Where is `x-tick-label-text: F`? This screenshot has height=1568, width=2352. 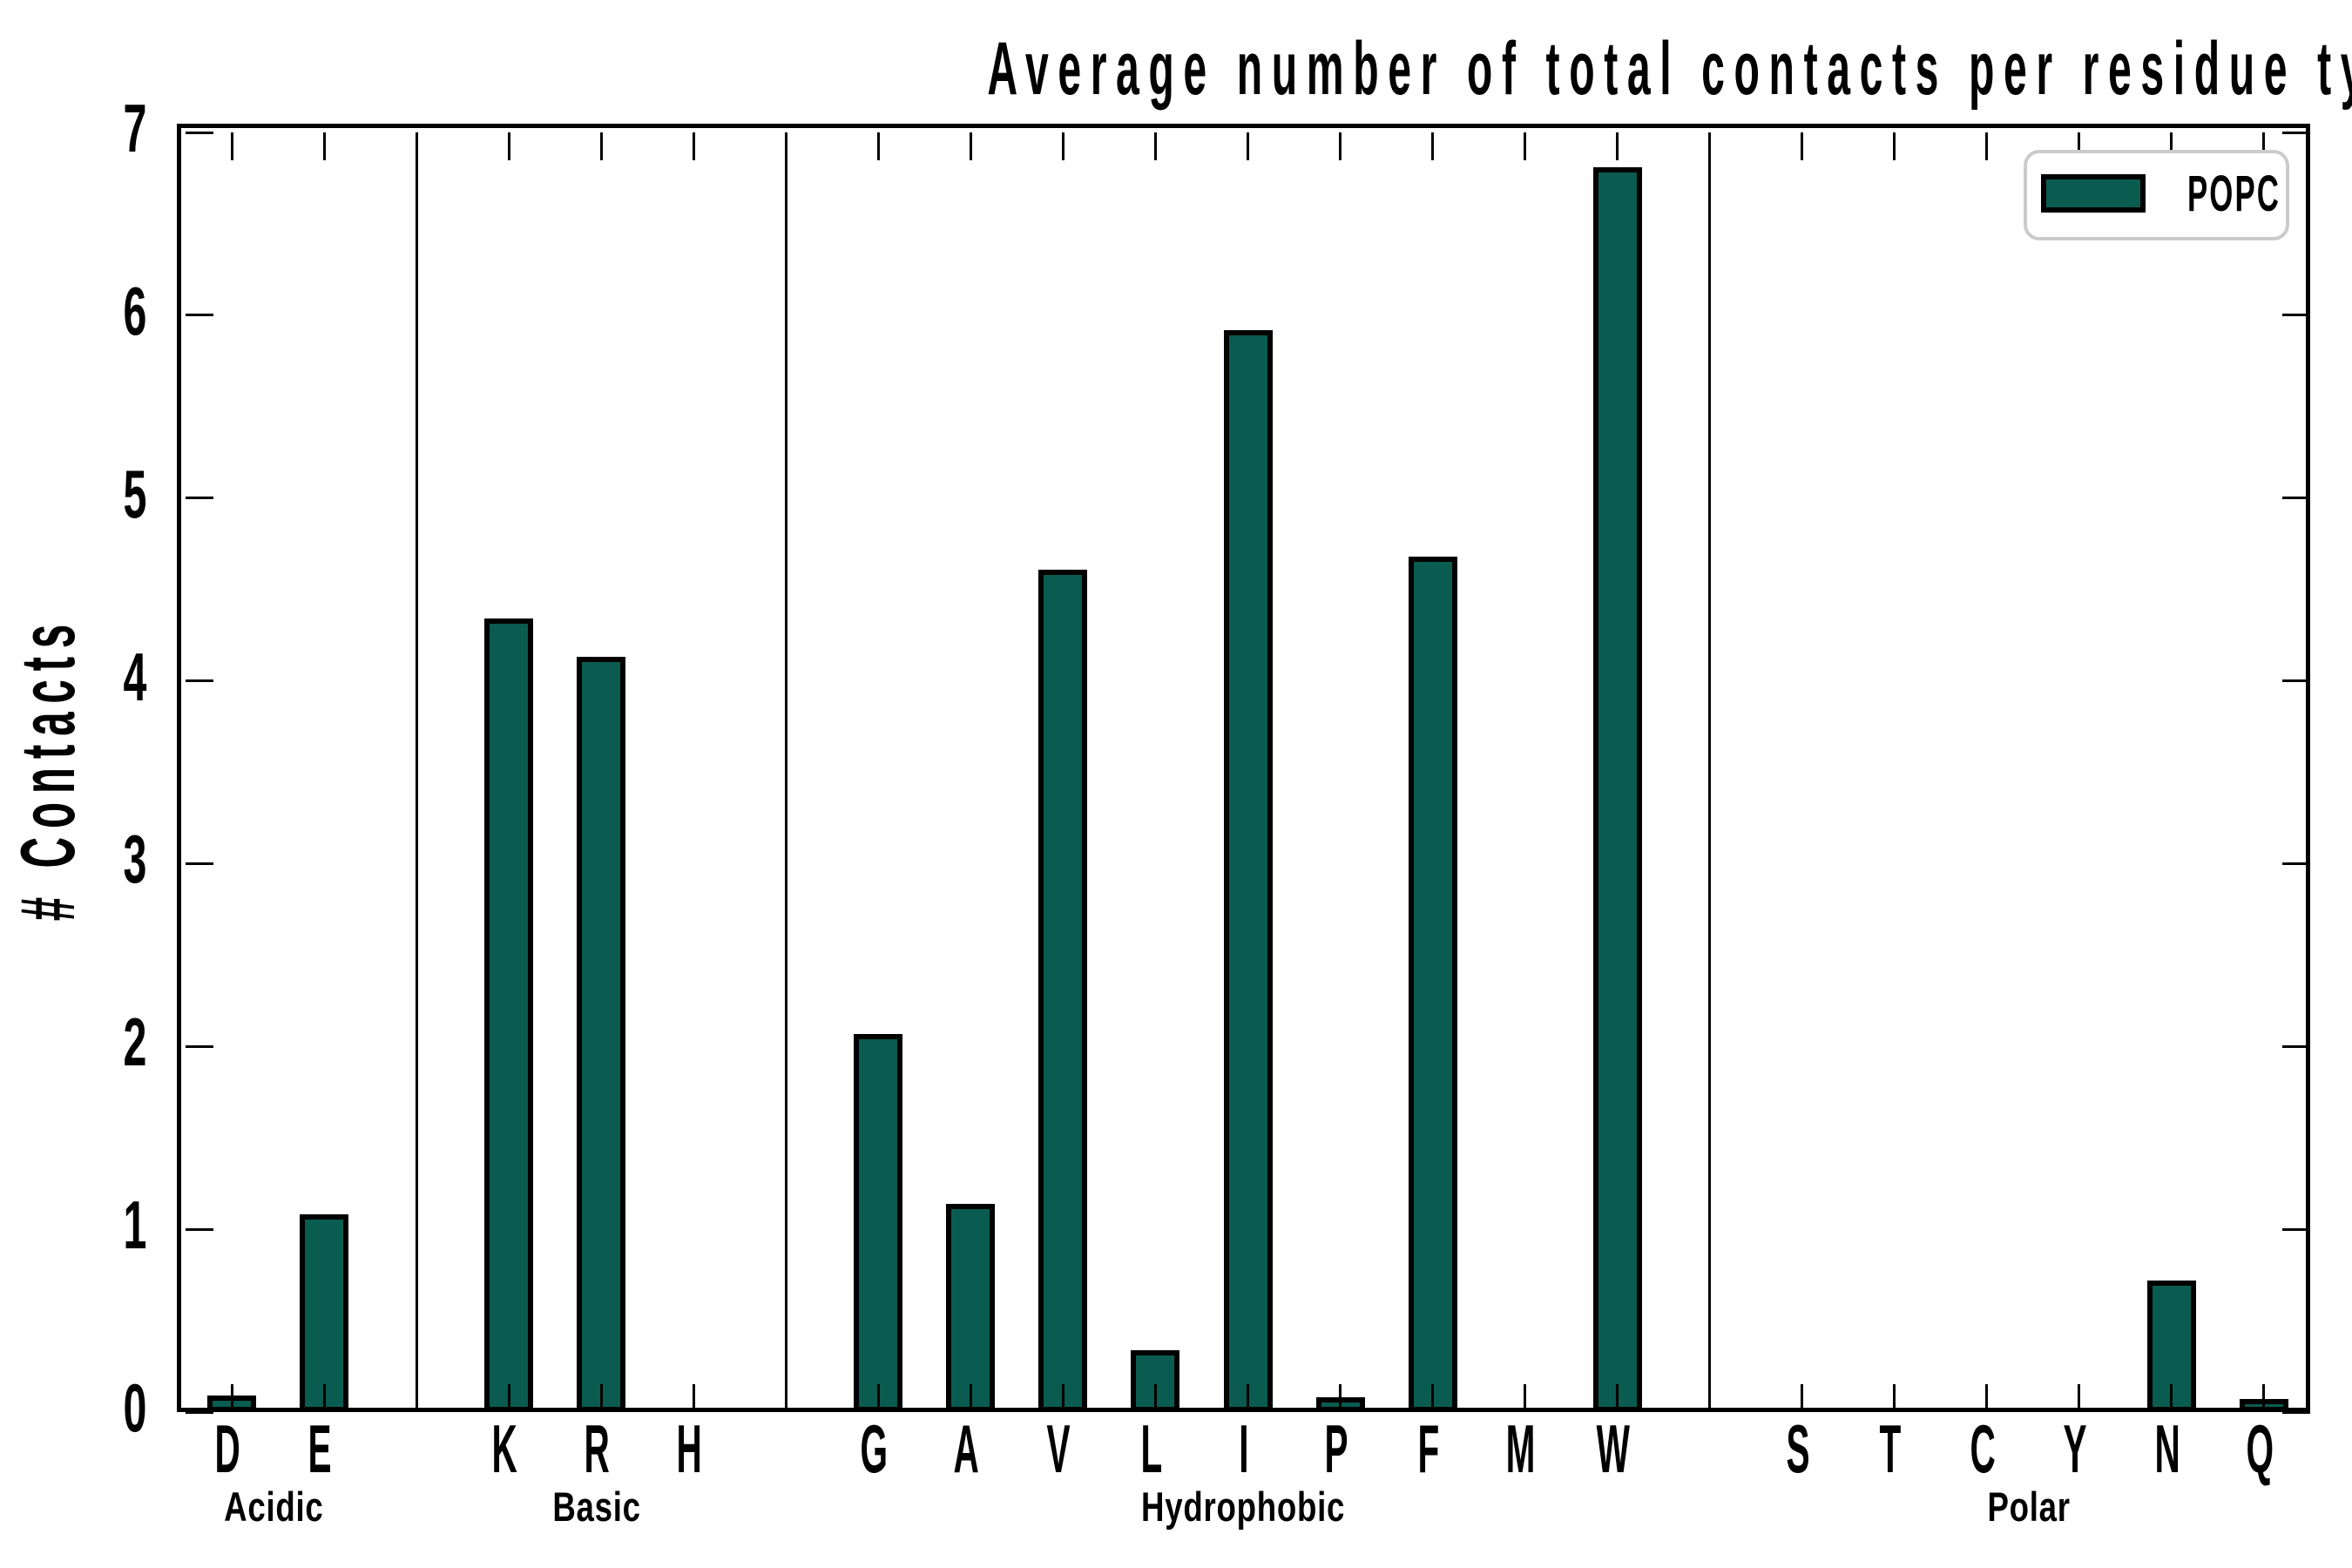 x-tick-label-text: F is located at coordinates (1428, 1448).